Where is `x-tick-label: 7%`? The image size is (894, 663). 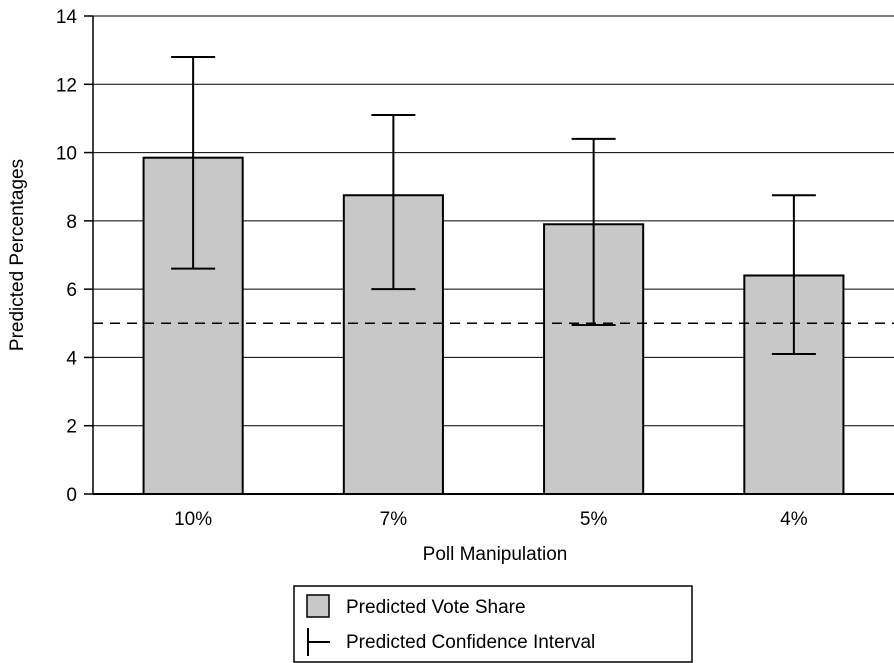 x-tick-label: 7% is located at coordinates (394, 519).